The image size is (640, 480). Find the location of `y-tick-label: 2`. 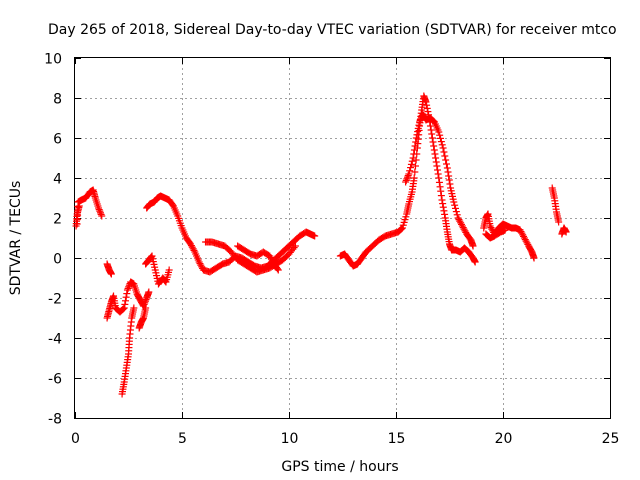

y-tick-label: 2 is located at coordinates (57, 220).